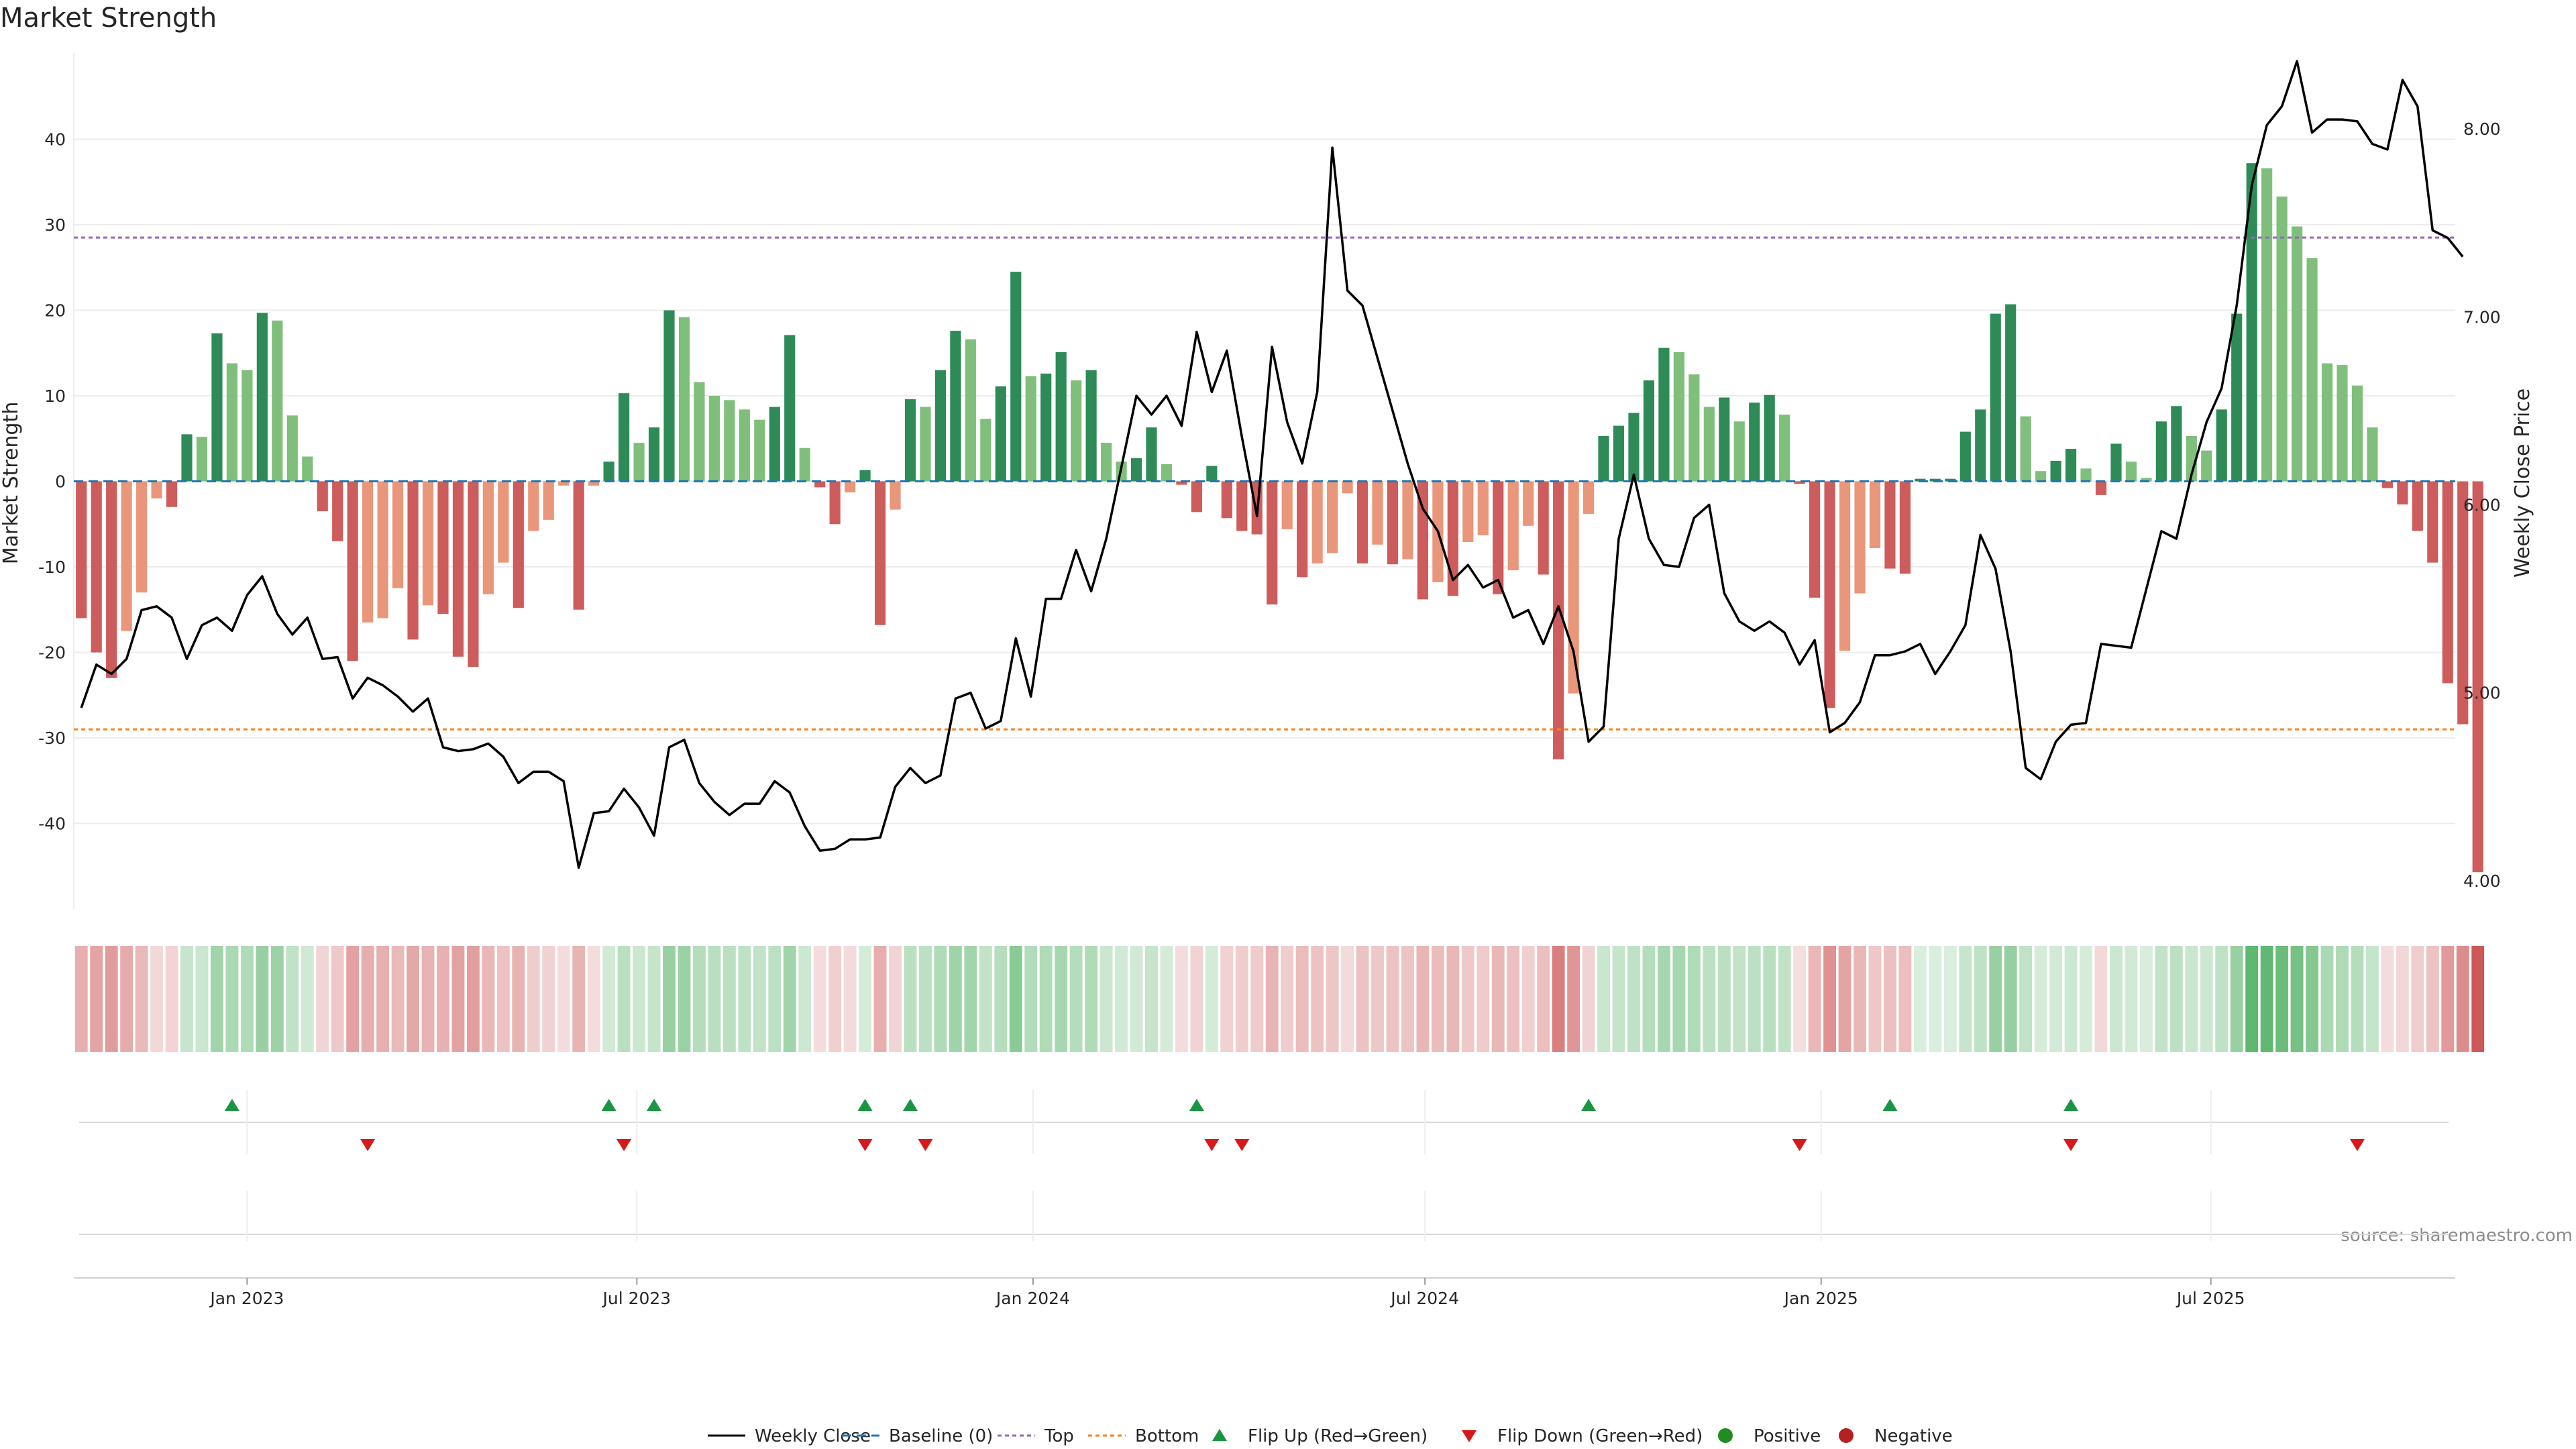  I want to click on legend-label: Bottom, so click(1167, 1436).